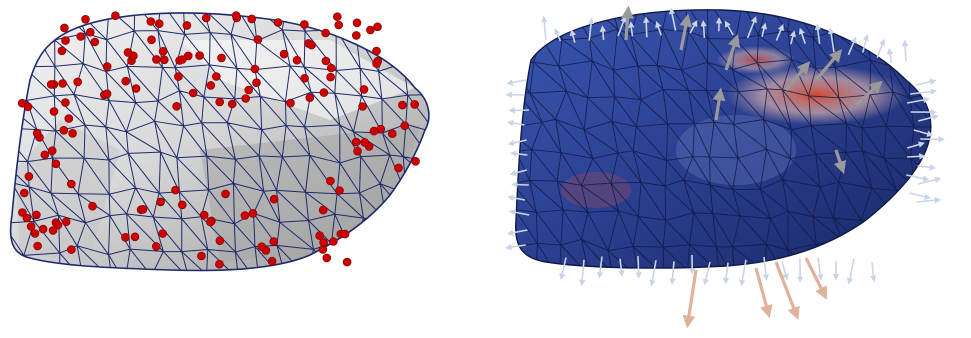 The image size is (971, 338). I want to click on shadow-facet, so click(310, 193).